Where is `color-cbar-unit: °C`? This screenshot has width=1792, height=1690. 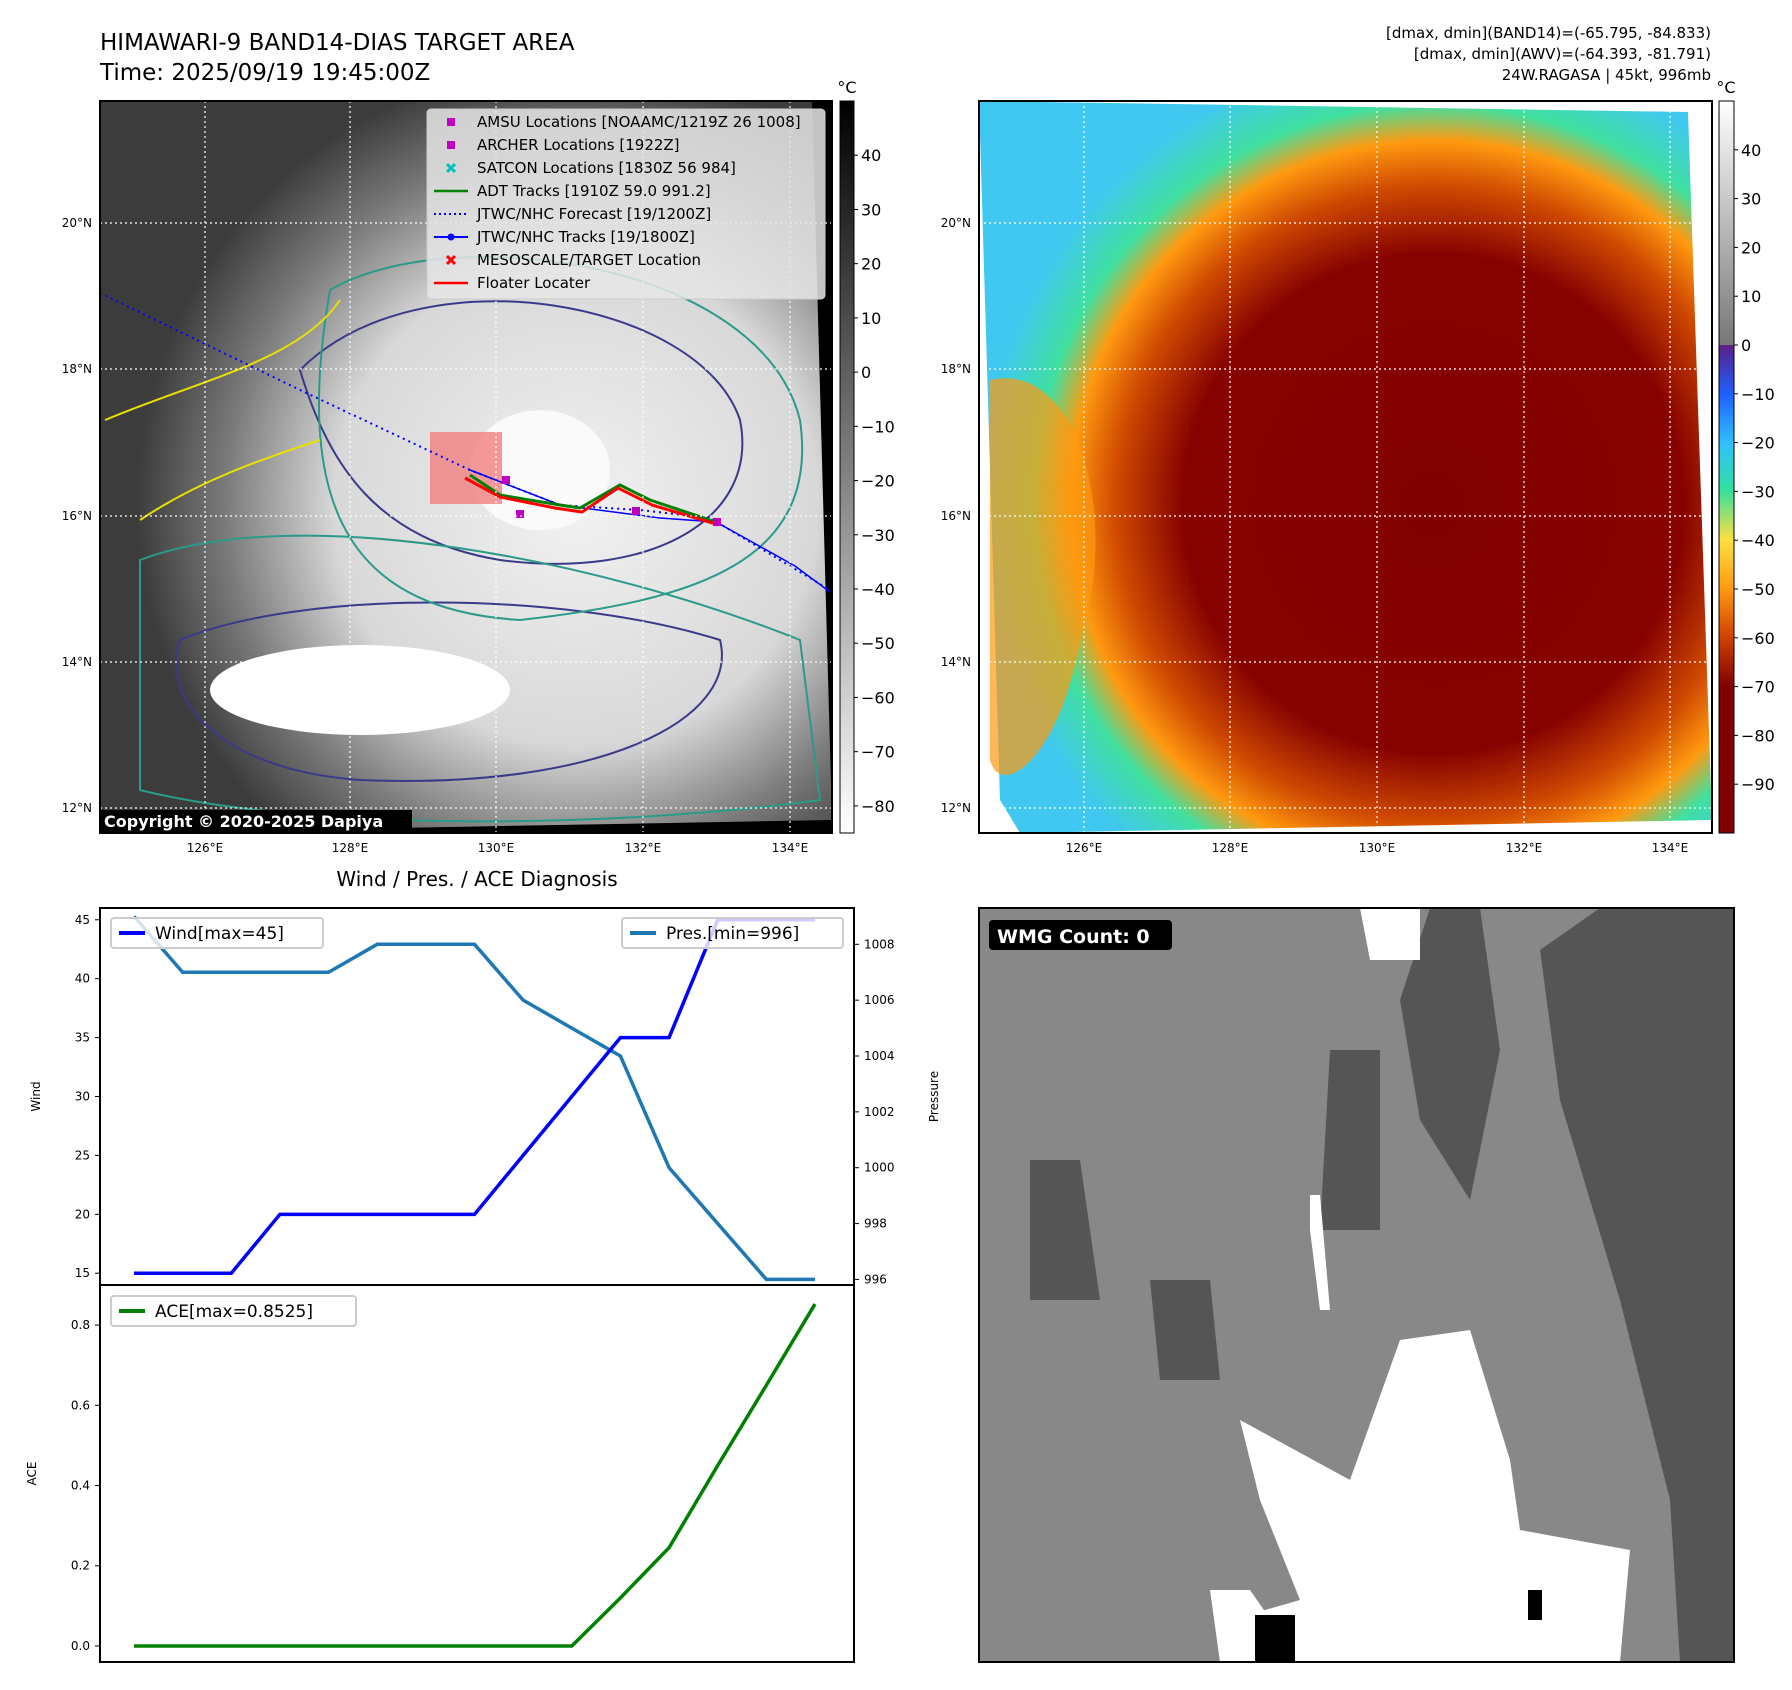 color-cbar-unit: °C is located at coordinates (1725, 87).